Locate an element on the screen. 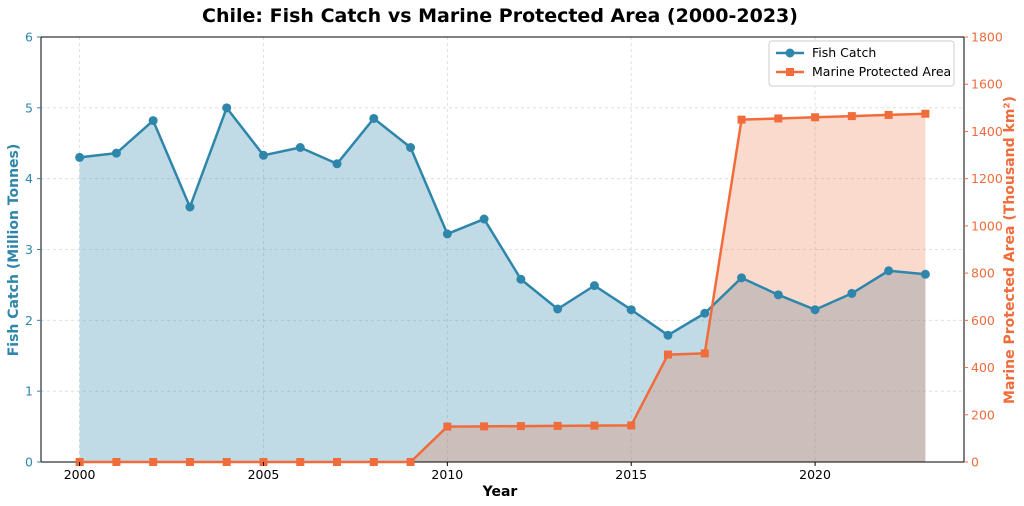 The image size is (1024, 506). x-tick-label: 2015 is located at coordinates (631, 474).